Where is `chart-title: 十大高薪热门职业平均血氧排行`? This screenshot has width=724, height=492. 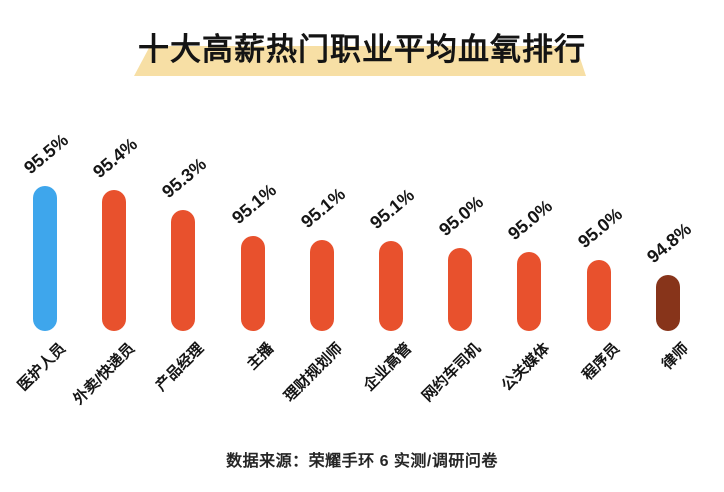
chart-title: 十大高薪热门职业平均血氧排行 is located at coordinates (362, 49).